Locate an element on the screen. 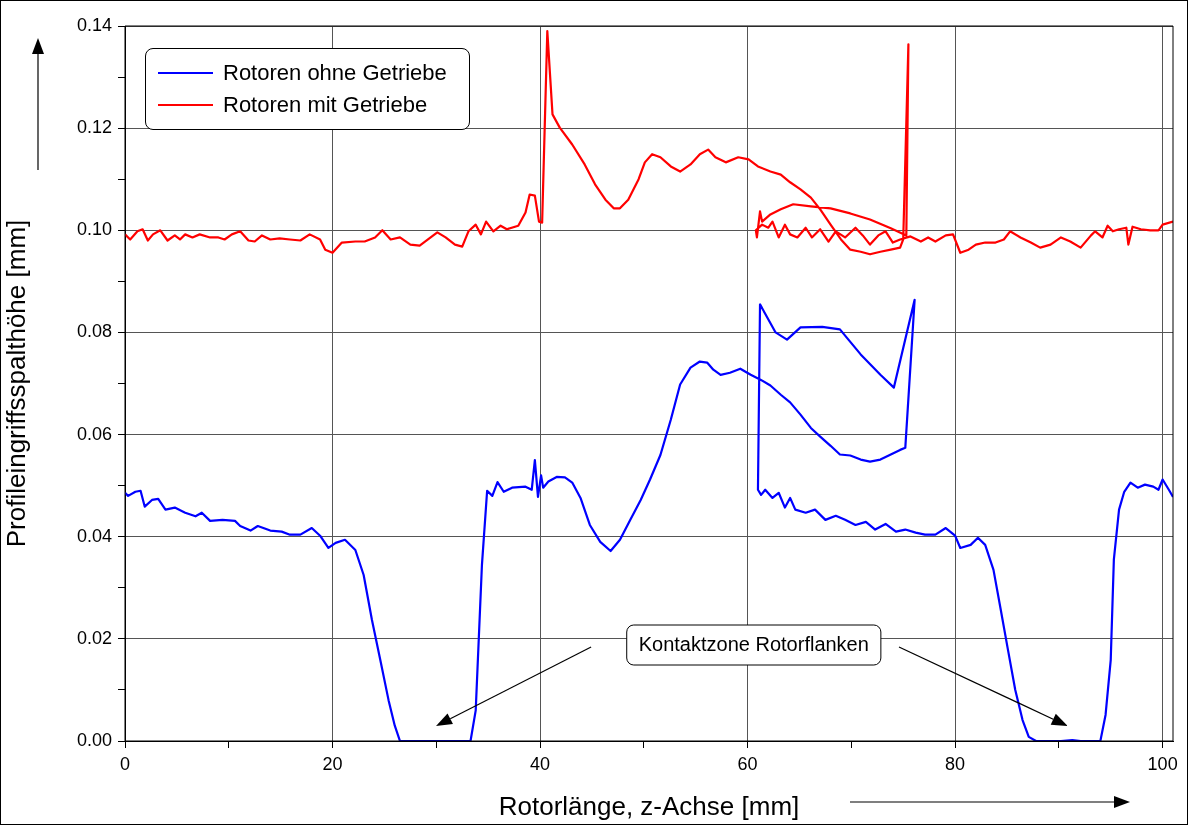  x-tick-label: 0 is located at coordinates (125, 763).